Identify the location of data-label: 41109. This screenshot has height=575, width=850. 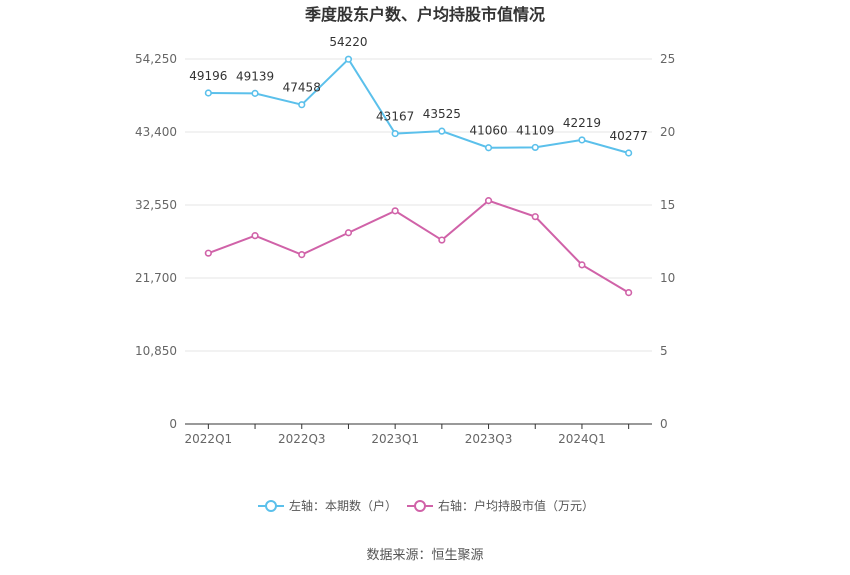
(535, 130).